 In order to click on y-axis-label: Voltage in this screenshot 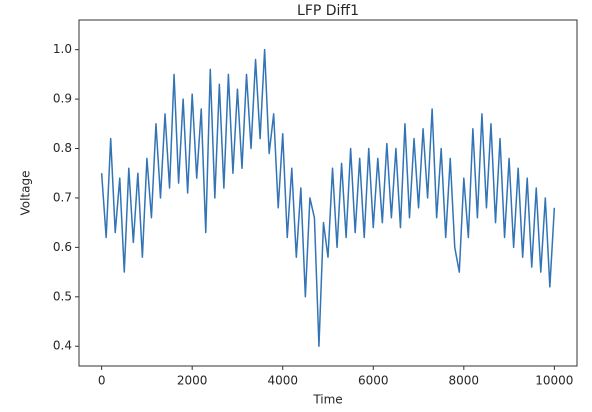, I will do `click(26, 192)`.